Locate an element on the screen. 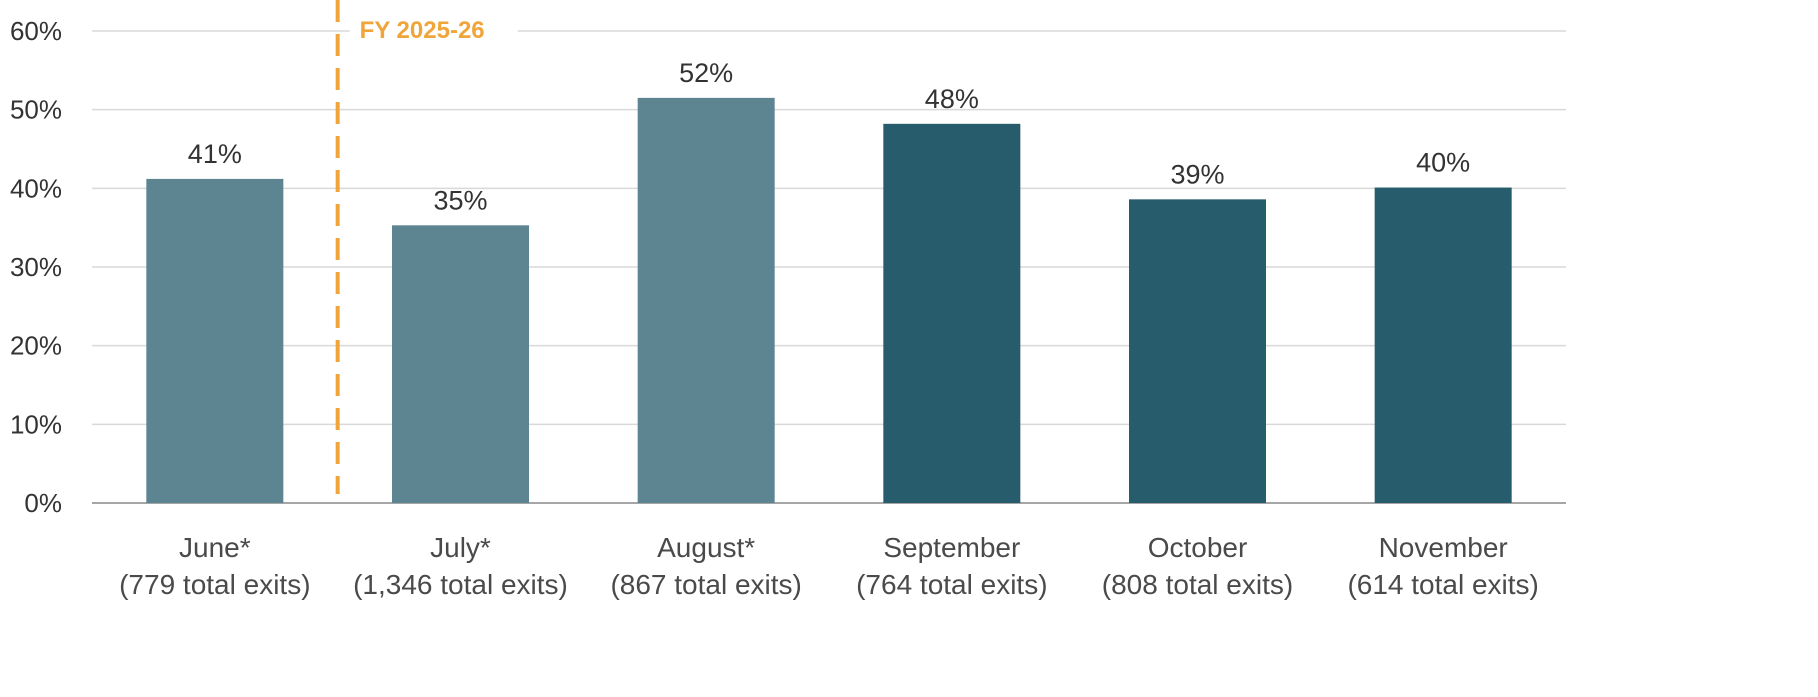  data-label: 40% is located at coordinates (1443, 163).